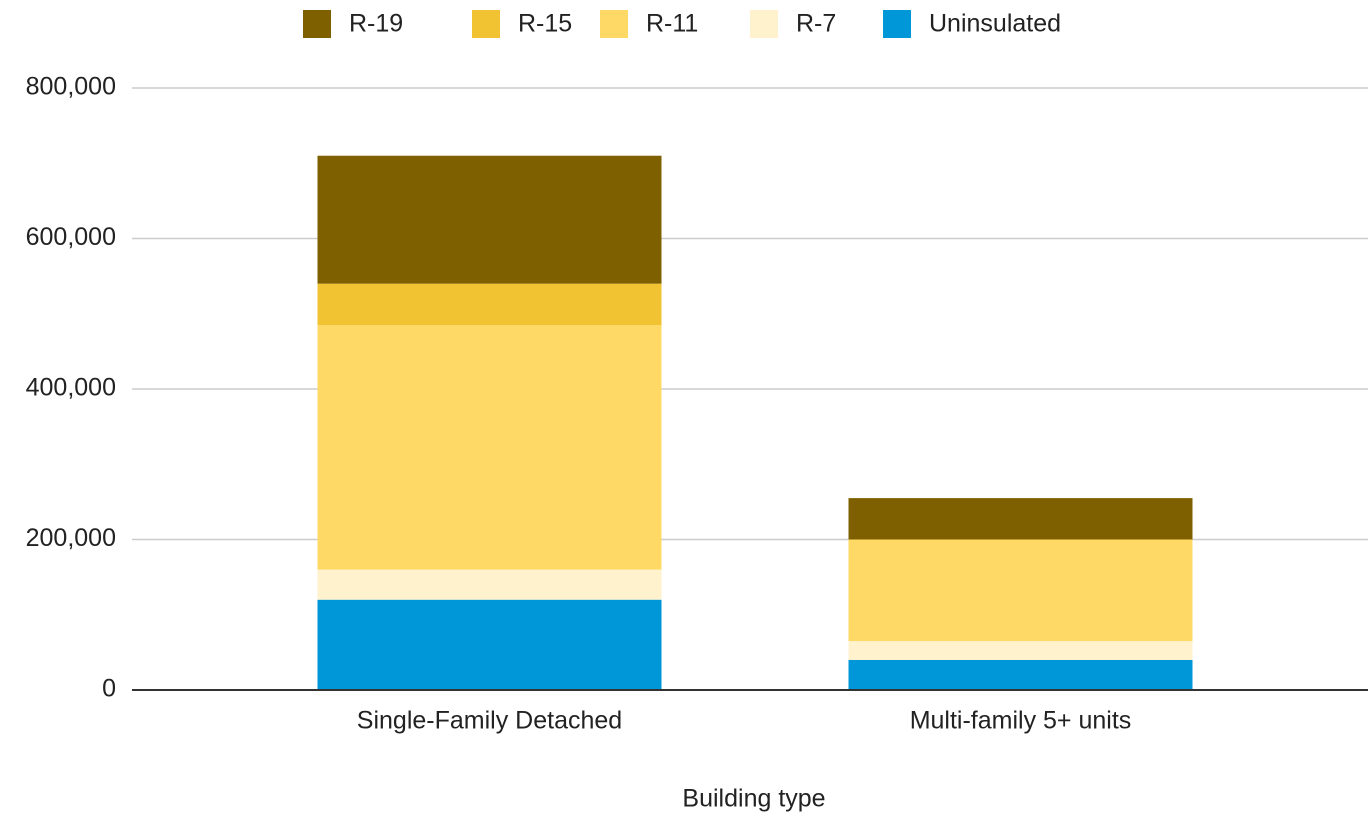  What do you see at coordinates (71, 237) in the screenshot?
I see `y-tick-label: 600,000` at bounding box center [71, 237].